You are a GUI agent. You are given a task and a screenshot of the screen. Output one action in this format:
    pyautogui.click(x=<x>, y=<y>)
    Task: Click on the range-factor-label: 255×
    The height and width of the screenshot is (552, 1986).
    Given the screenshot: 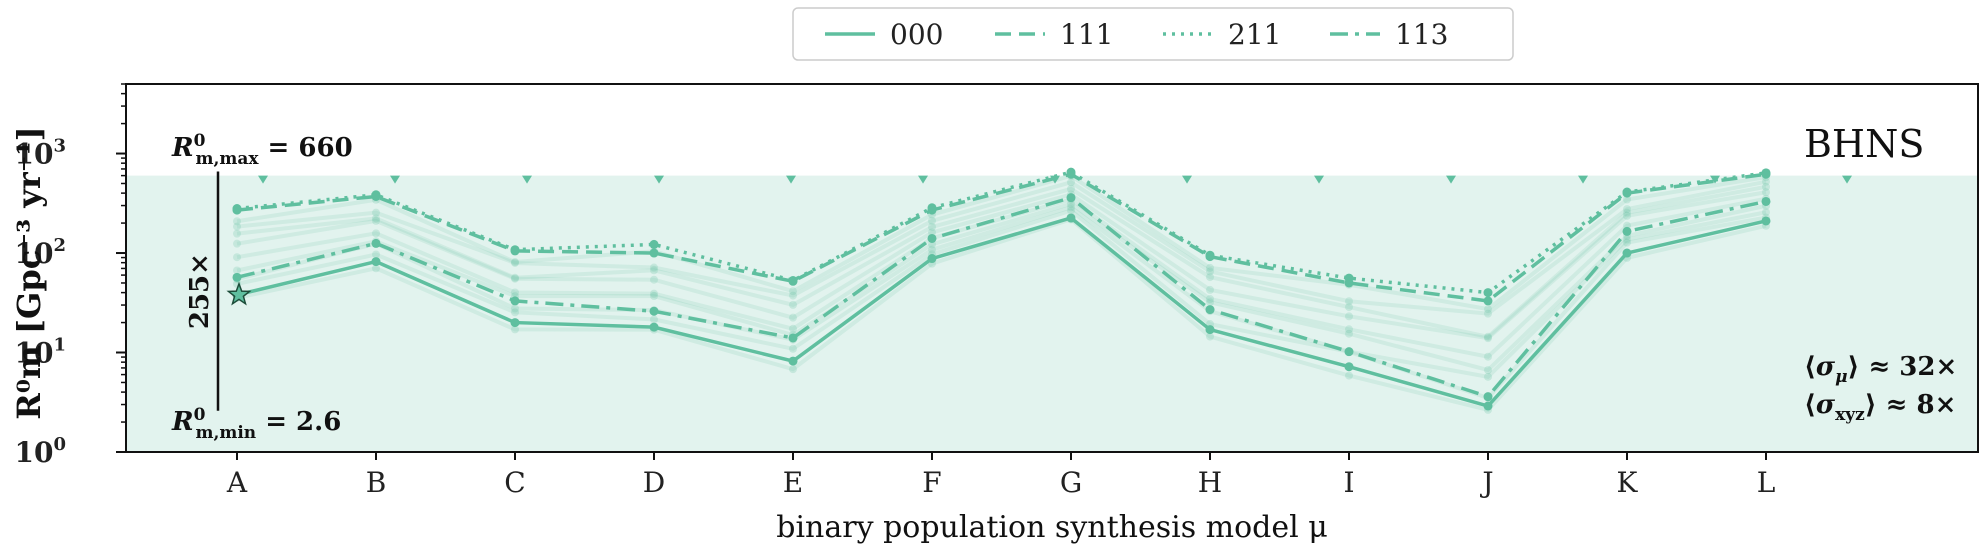 What is the action you would take?
    pyautogui.click(x=200, y=291)
    